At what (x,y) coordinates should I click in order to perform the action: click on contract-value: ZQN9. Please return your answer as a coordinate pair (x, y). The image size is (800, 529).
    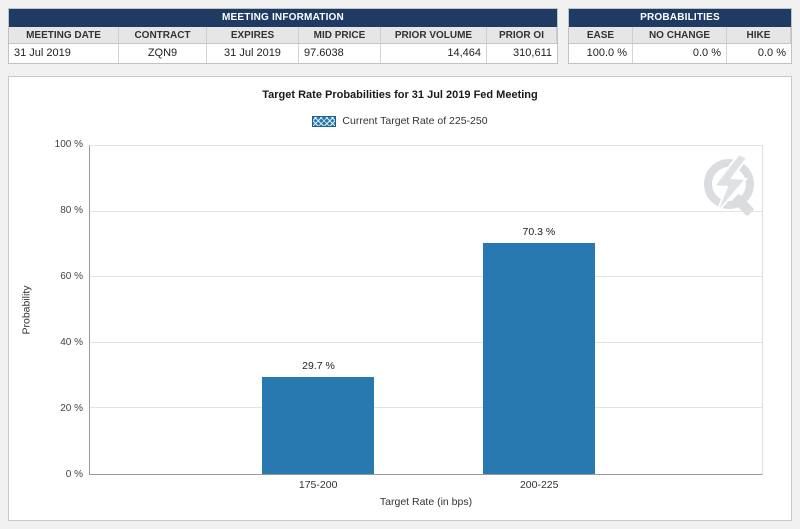
    Looking at the image, I should click on (163, 53).